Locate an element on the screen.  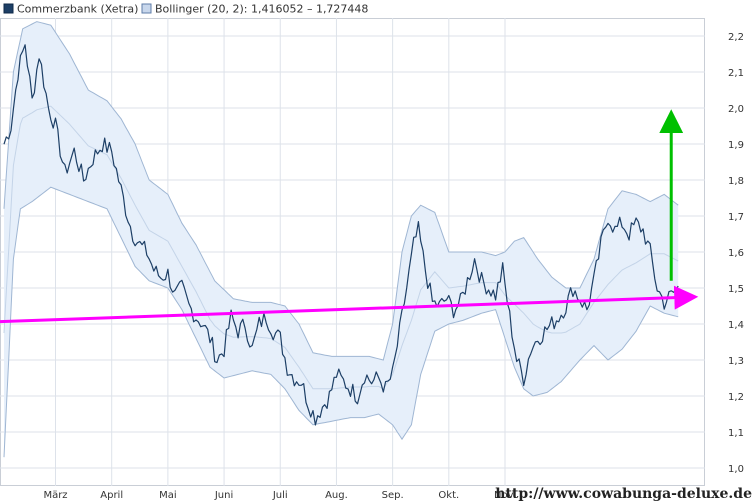
y-tick-label: 2,1 is located at coordinates (736, 73).